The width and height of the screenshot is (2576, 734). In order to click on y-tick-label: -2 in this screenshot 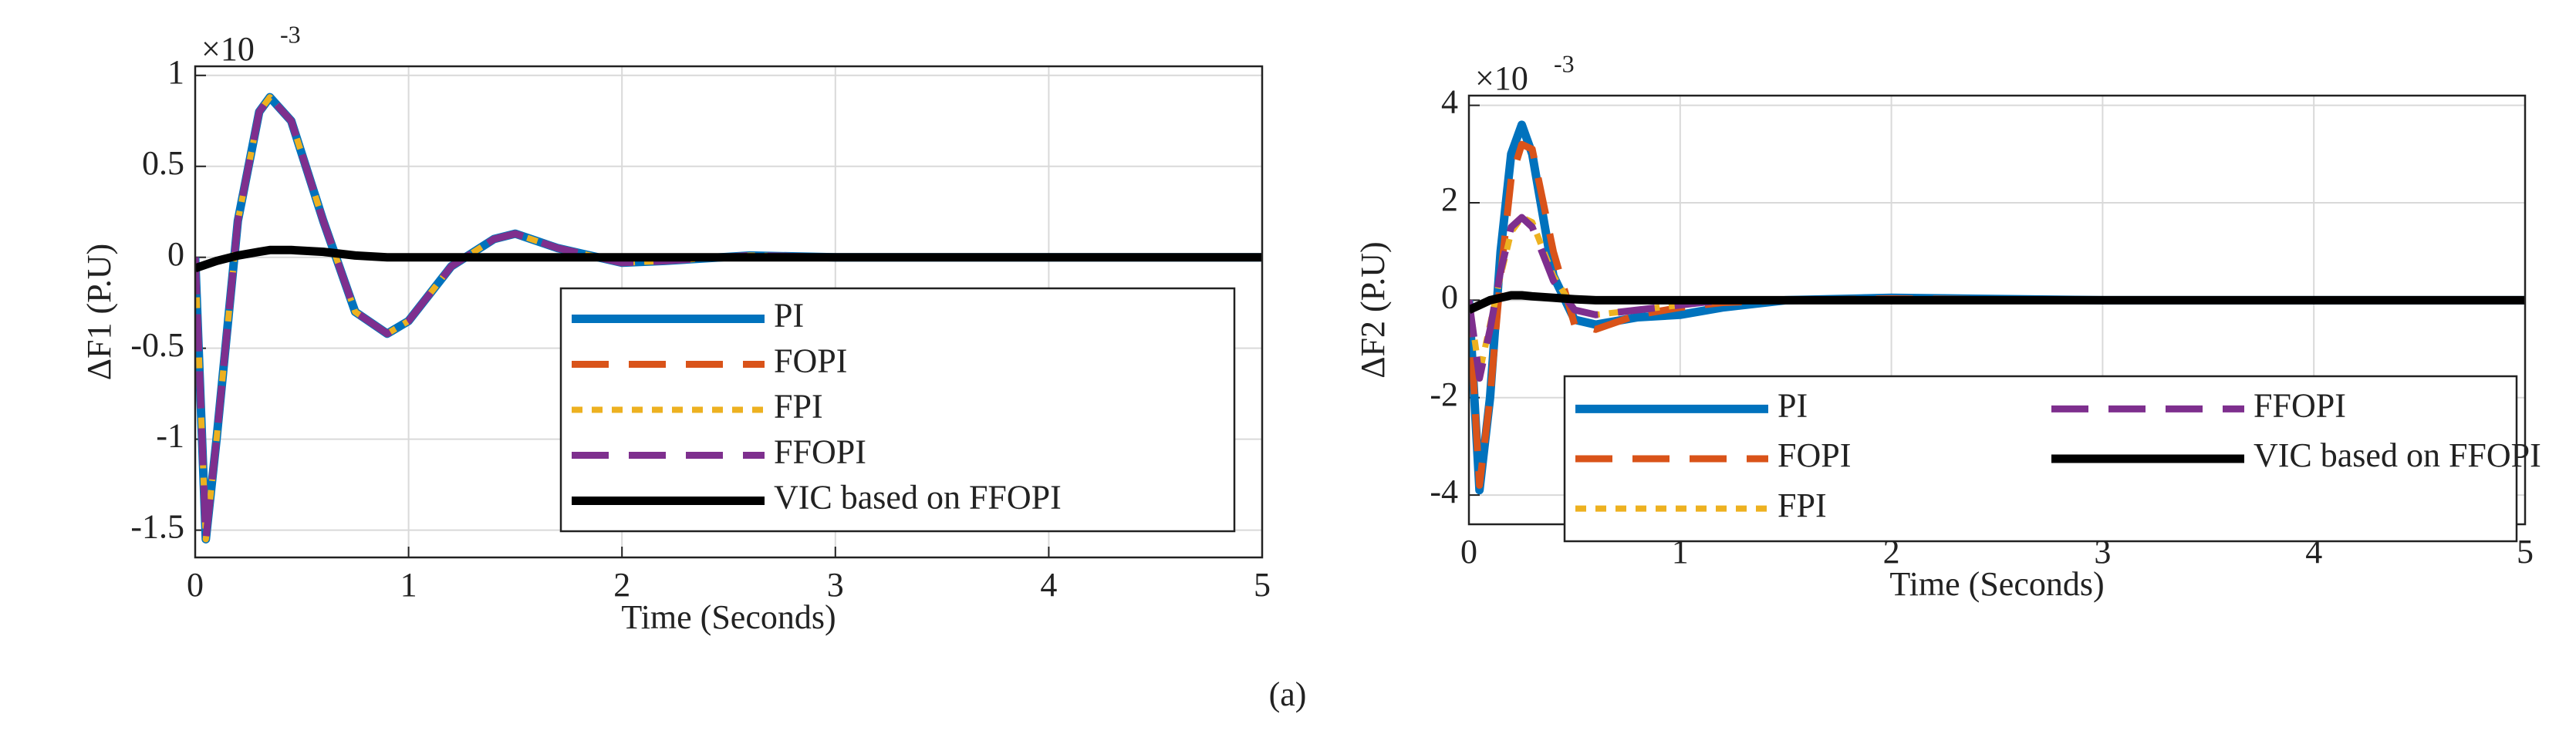, I will do `click(1444, 394)`.